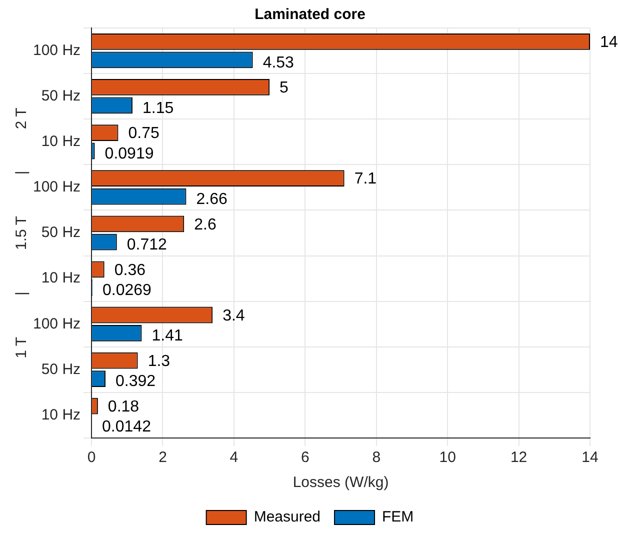  What do you see at coordinates (147, 245) in the screenshot?
I see `data-label: 0.712` at bounding box center [147, 245].